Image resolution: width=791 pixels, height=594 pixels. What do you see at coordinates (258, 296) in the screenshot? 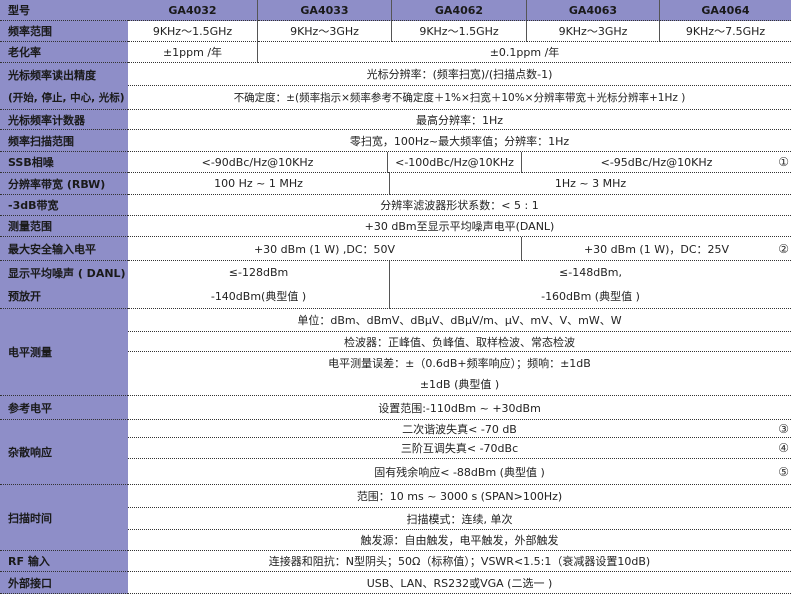
I see `danl-typical: -140dBm(典型值 )` at bounding box center [258, 296].